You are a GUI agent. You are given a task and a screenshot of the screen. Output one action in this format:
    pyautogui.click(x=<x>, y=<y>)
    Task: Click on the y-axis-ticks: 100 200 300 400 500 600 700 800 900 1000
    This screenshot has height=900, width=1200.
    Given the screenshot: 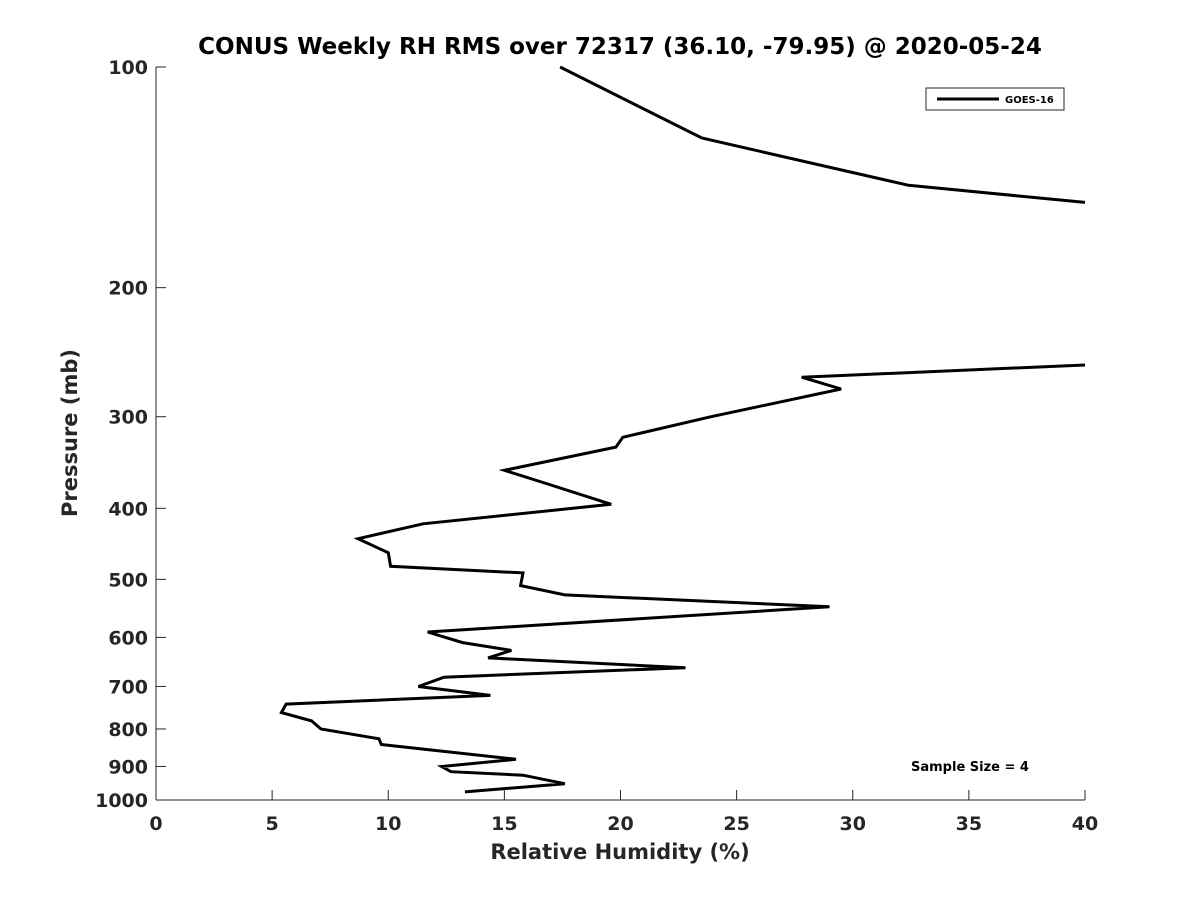 What is the action you would take?
    pyautogui.click(x=130, y=434)
    